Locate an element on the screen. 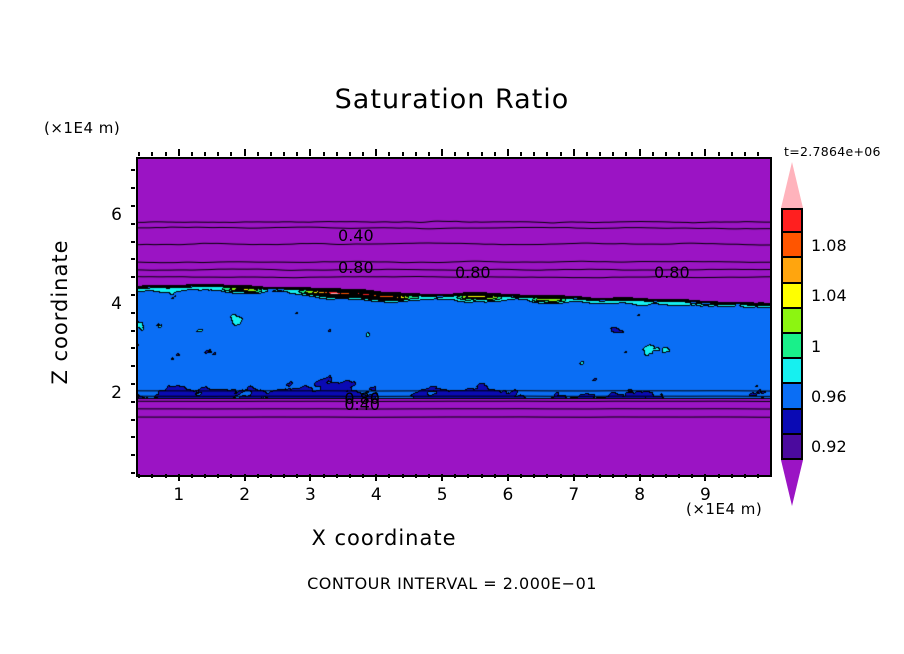 This screenshot has width=904, height=654. colorbar-tick-label: 1.04 is located at coordinates (829, 296).